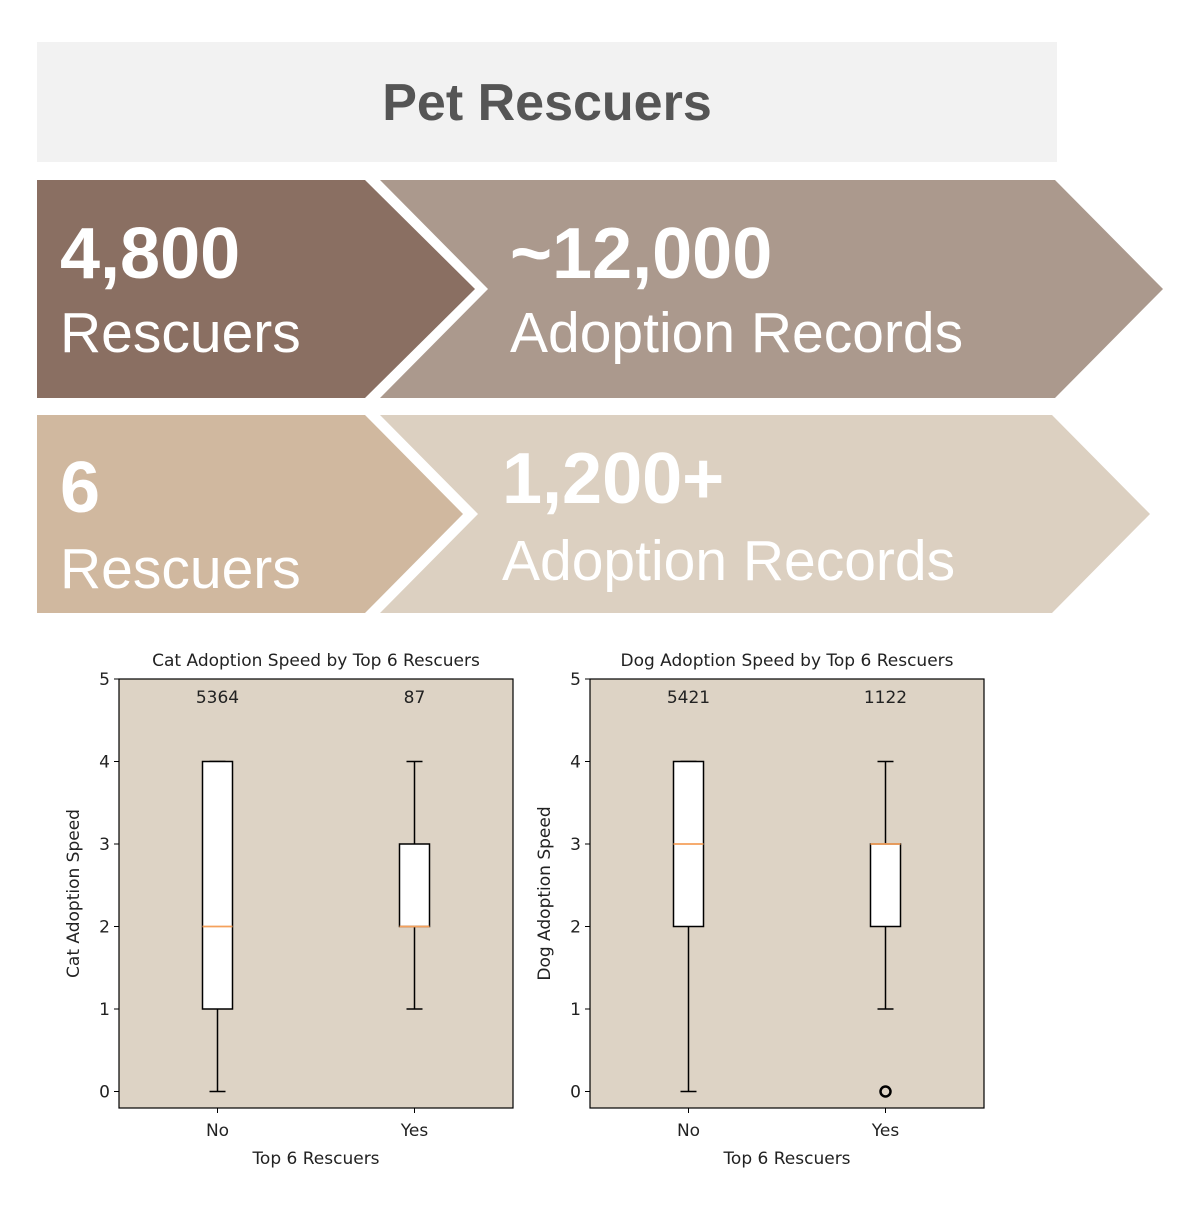 This screenshot has height=1220, width=1204. Describe the element at coordinates (217, 698) in the screenshot. I see `count-label: 5364` at that location.